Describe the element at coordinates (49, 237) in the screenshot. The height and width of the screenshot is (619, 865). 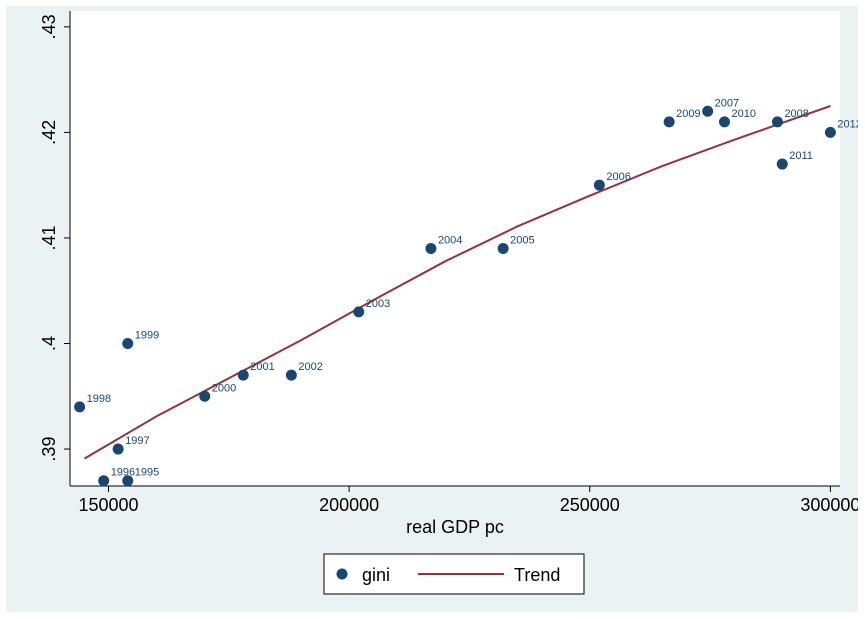
I see `y-tick-label: .41` at that location.